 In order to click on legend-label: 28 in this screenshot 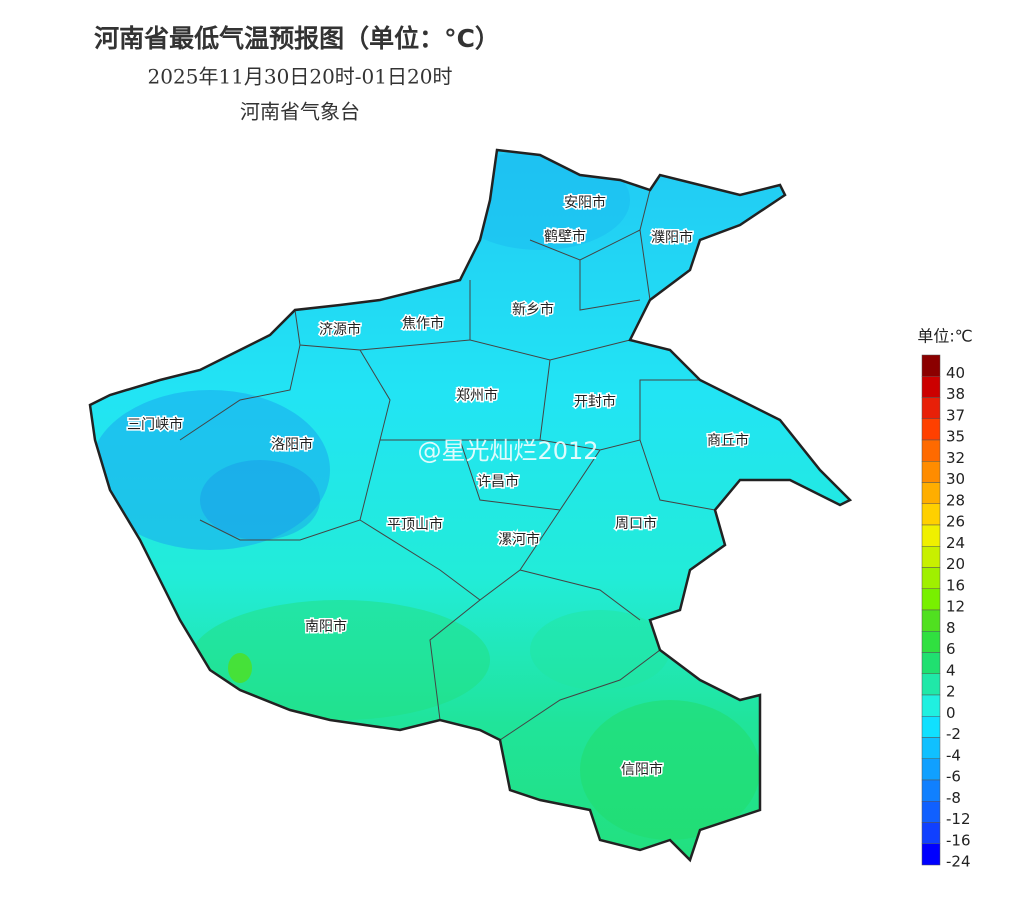, I will do `click(955, 500)`.